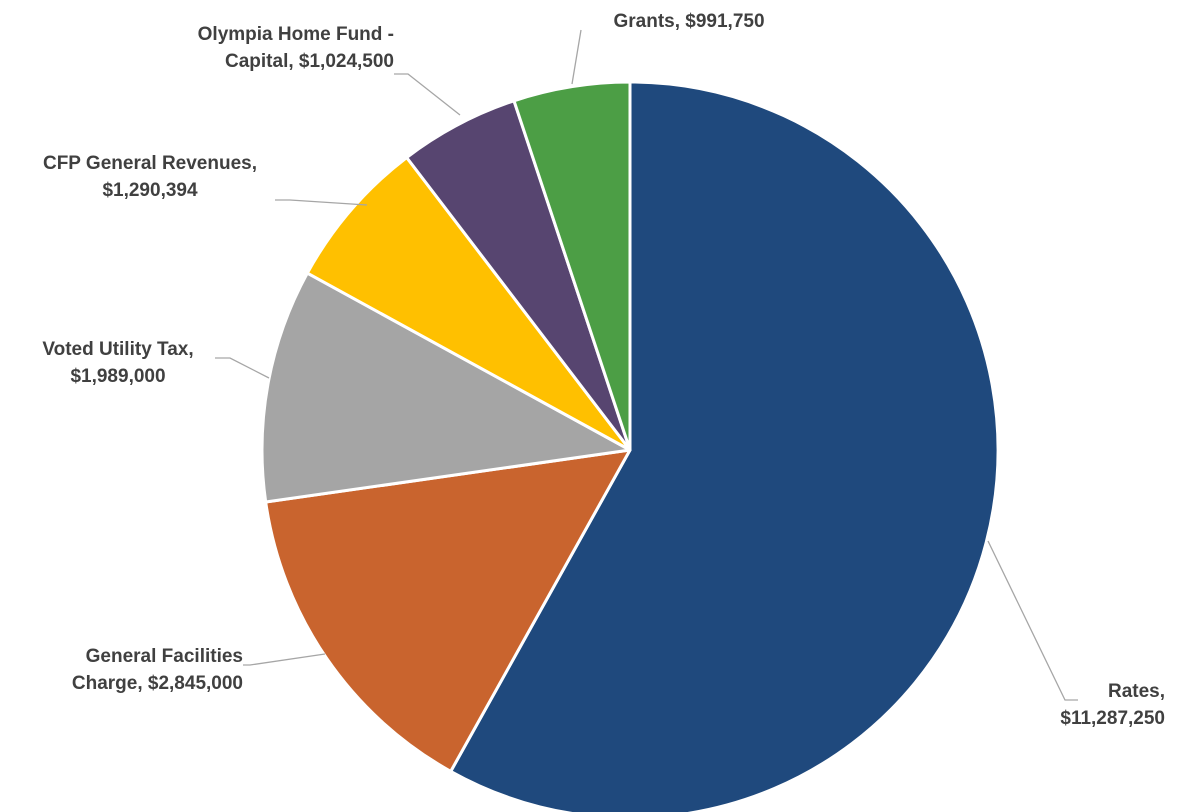  I want to click on data-label-line: Capital, $1,024,500, so click(309, 61).